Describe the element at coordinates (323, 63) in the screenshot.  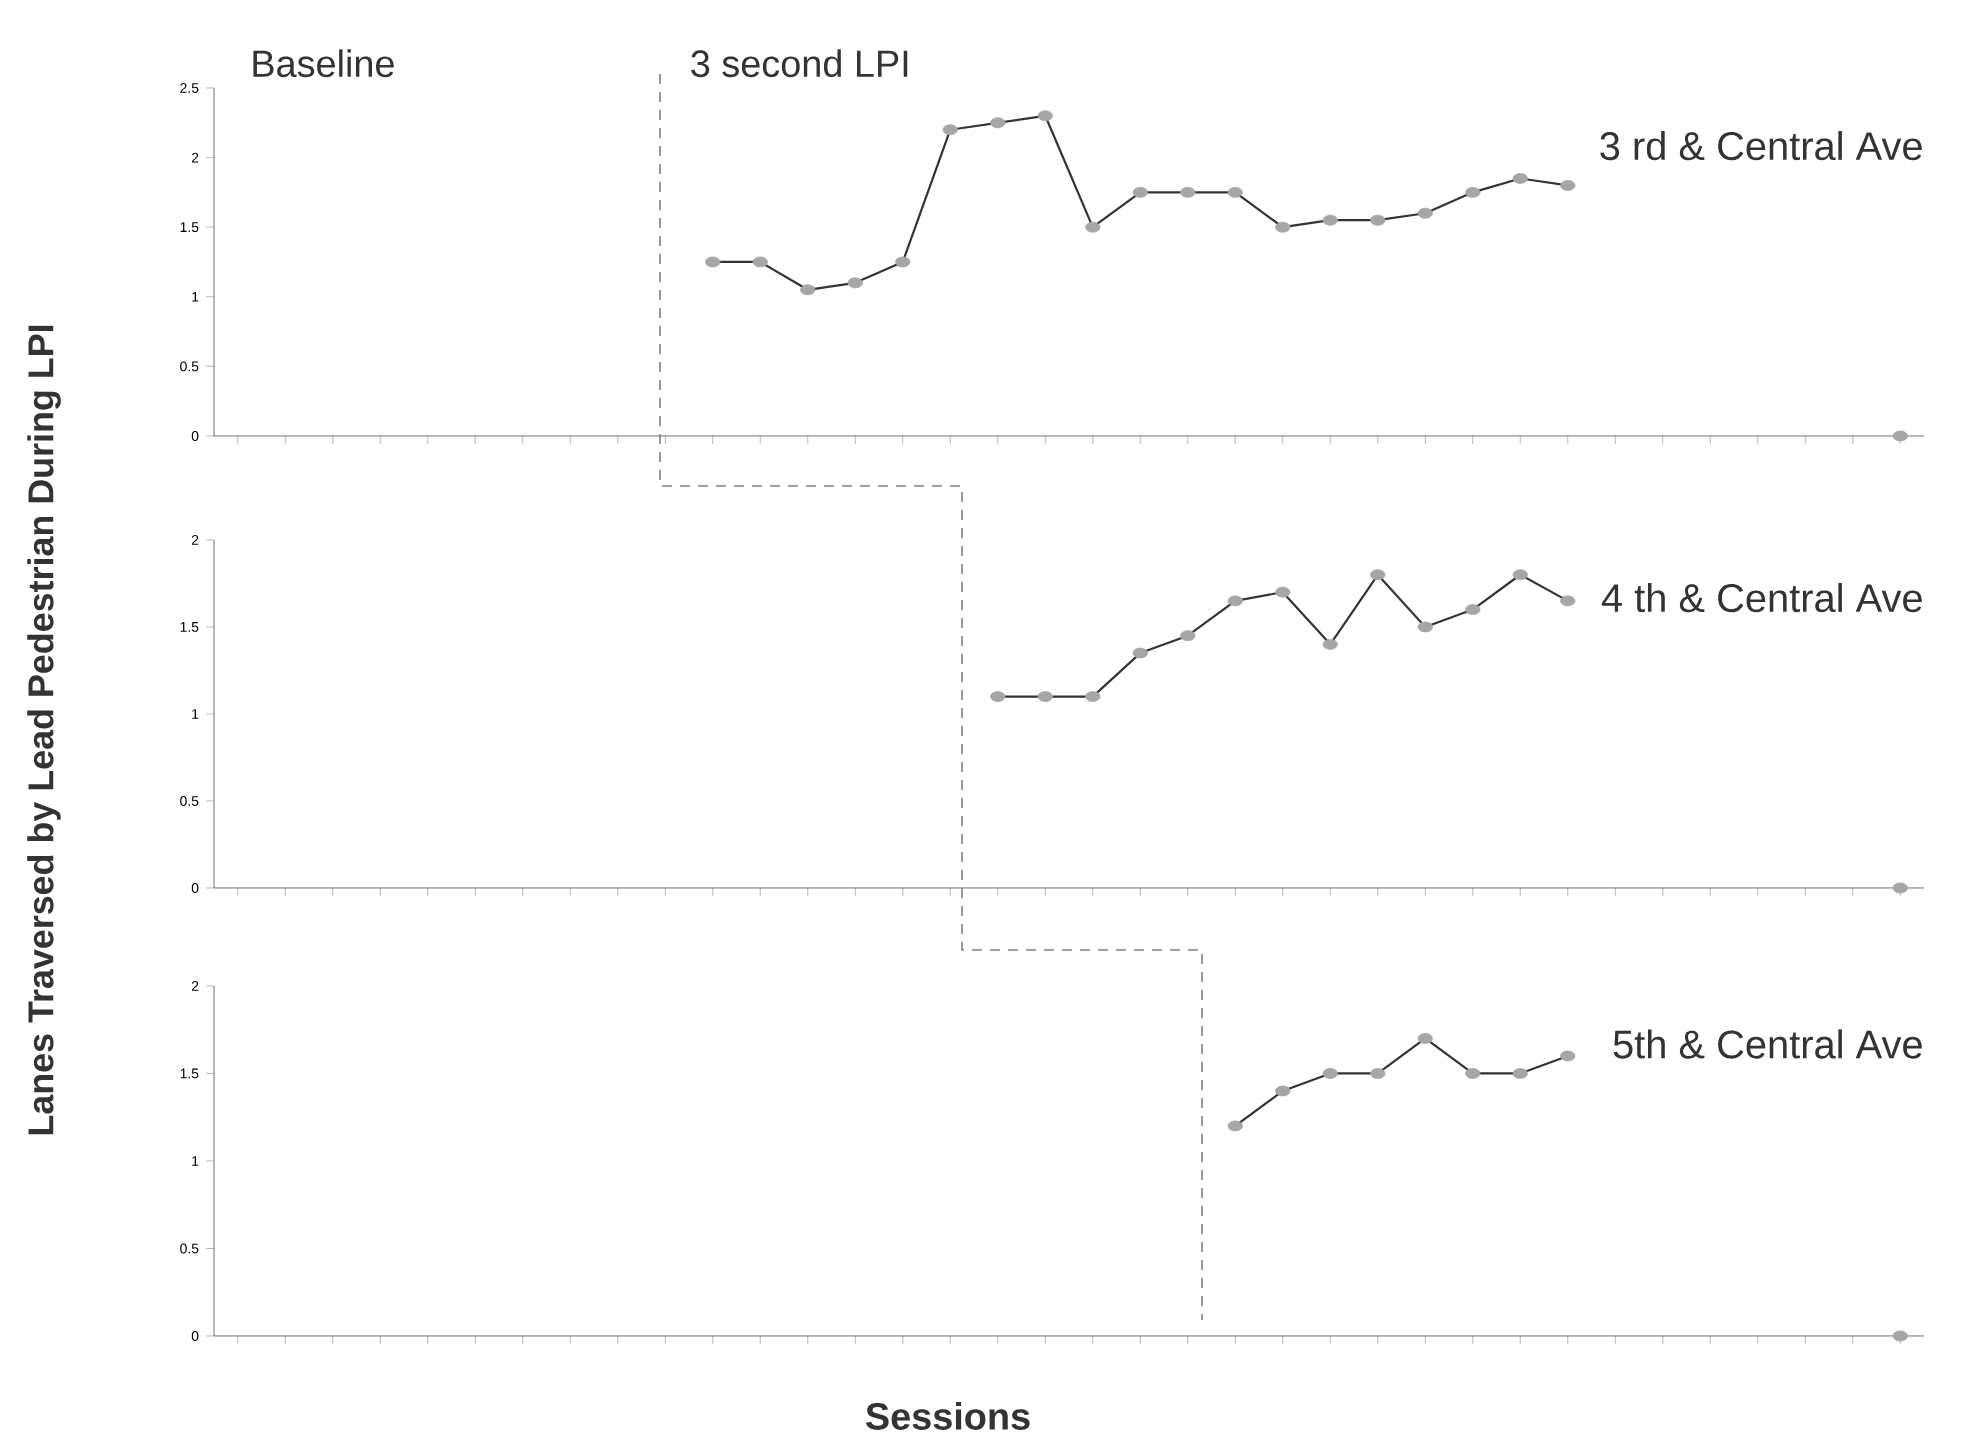
I see `text: Baseline` at that location.